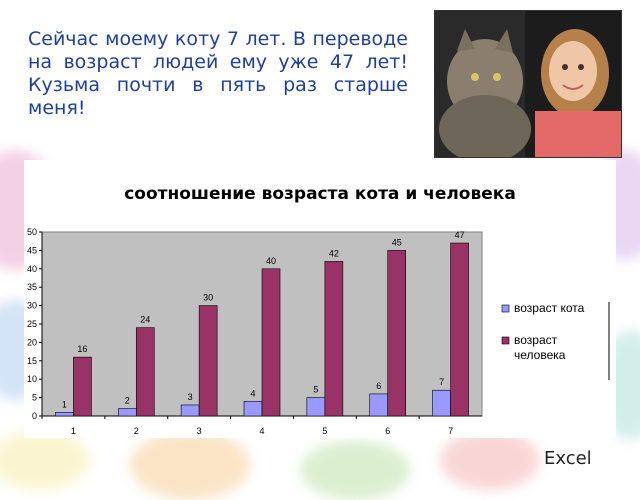 This screenshot has width=640, height=500. What do you see at coordinates (441, 382) in the screenshot?
I see `data-label: 7` at bounding box center [441, 382].